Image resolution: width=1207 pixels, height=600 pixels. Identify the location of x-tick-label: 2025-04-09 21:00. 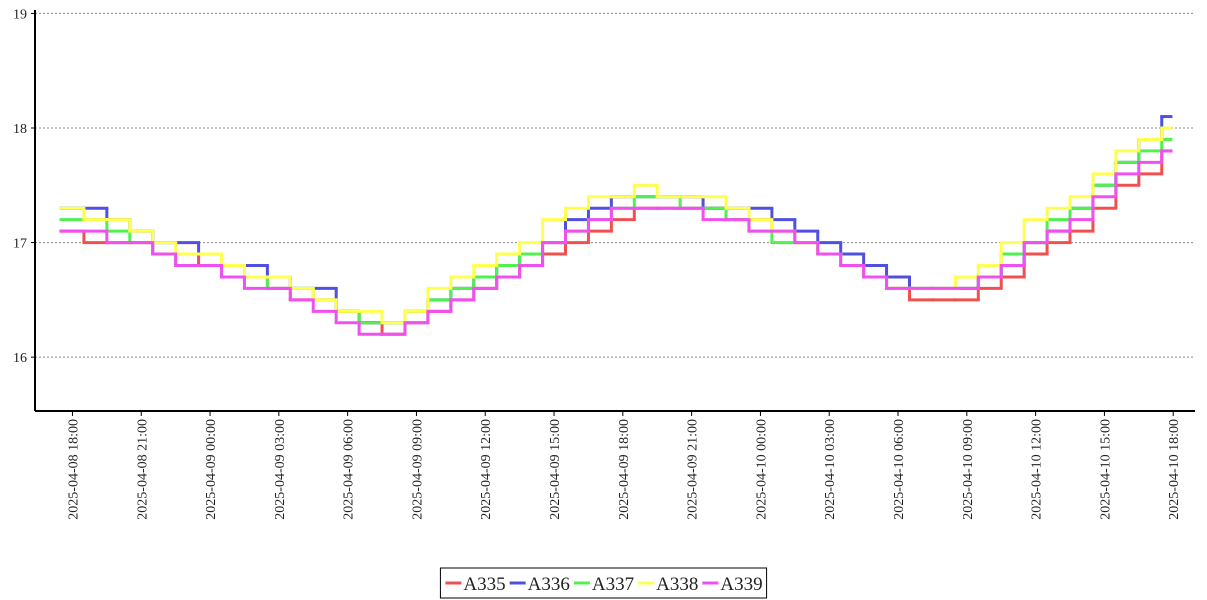
(693, 469).